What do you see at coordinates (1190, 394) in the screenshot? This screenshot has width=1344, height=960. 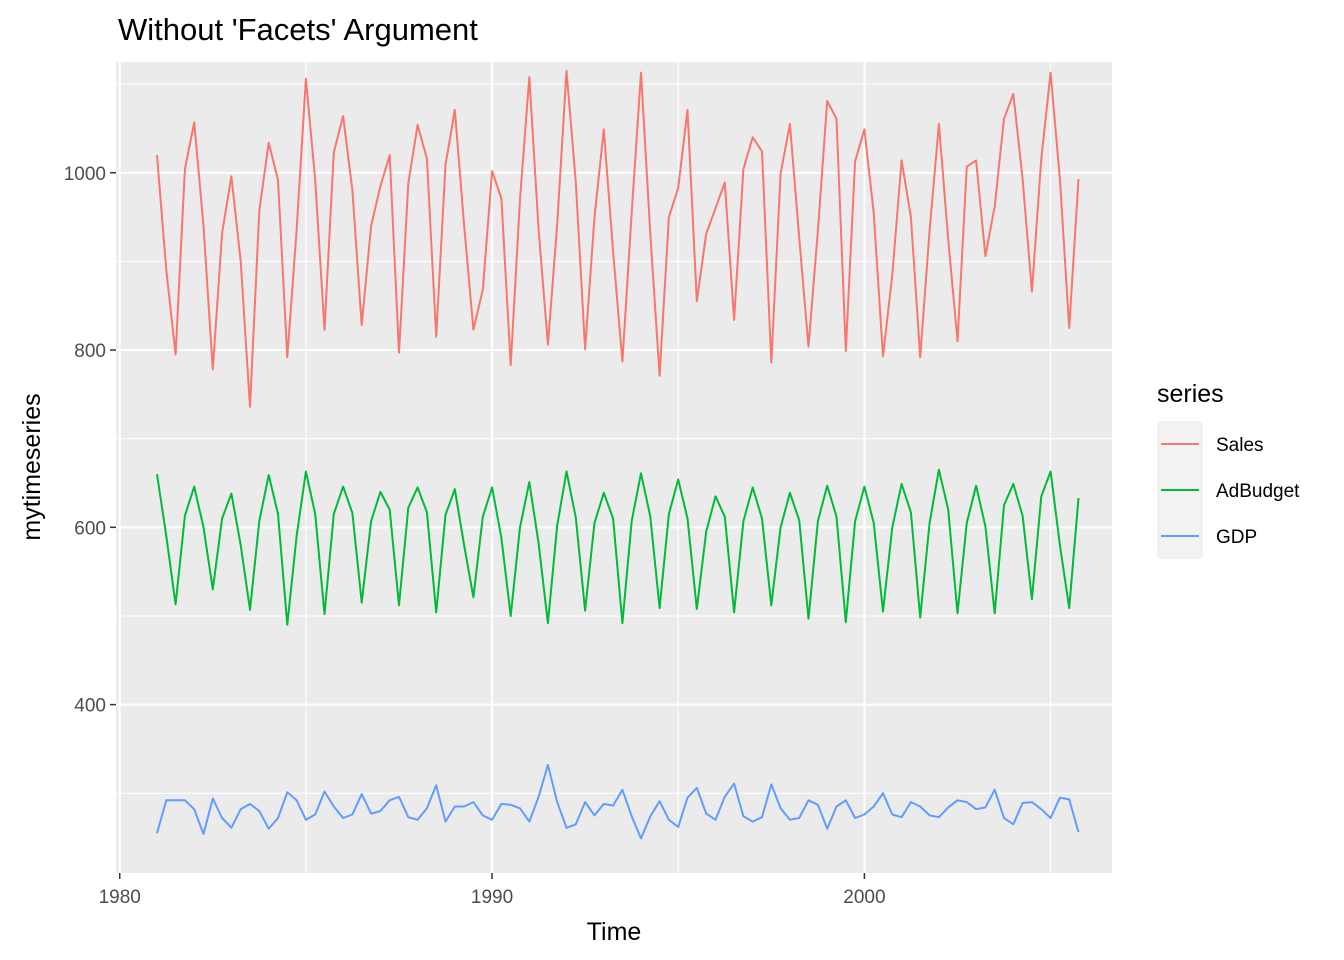 I see `legend-title: series` at bounding box center [1190, 394].